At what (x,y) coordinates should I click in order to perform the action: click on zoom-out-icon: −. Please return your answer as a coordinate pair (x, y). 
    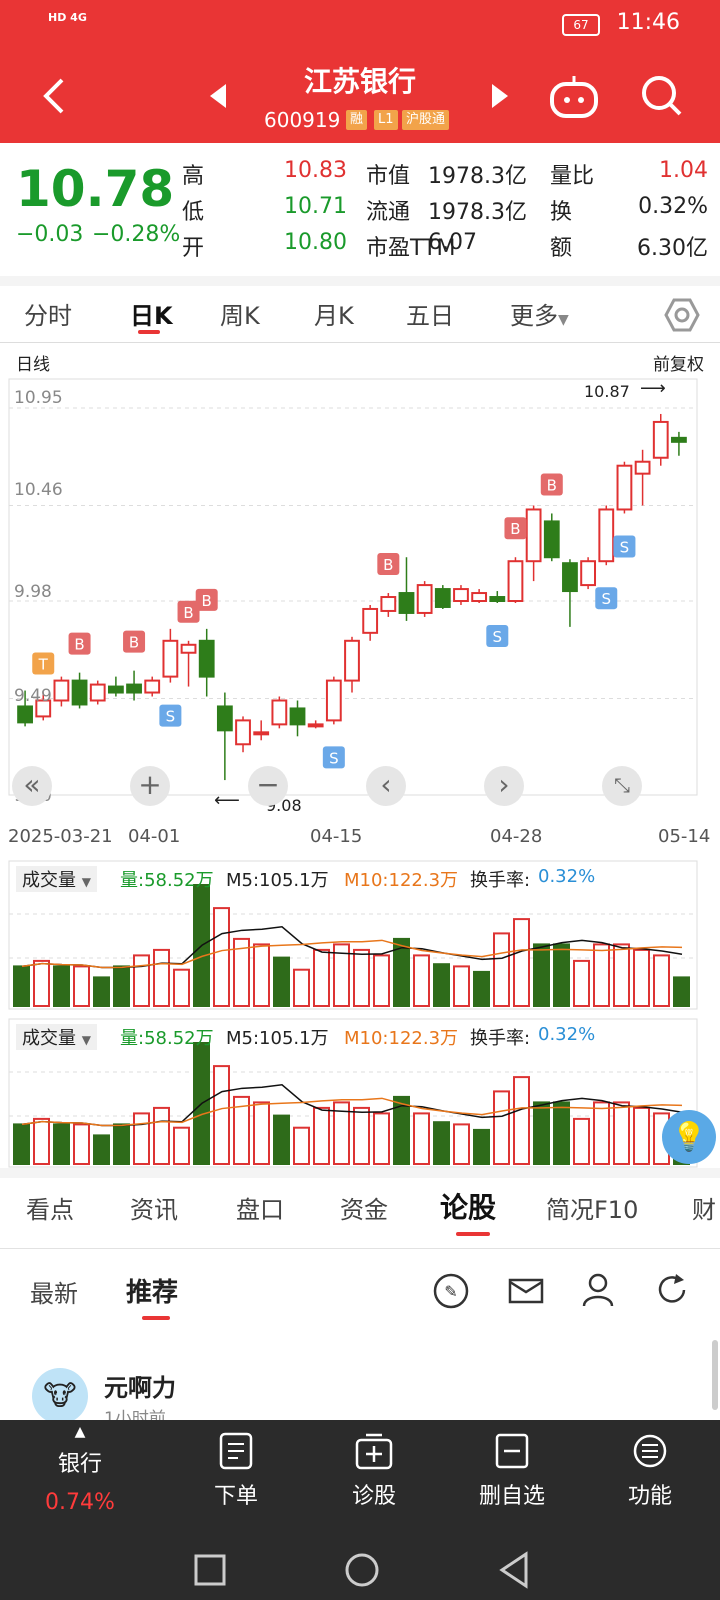
    Looking at the image, I should click on (268, 786).